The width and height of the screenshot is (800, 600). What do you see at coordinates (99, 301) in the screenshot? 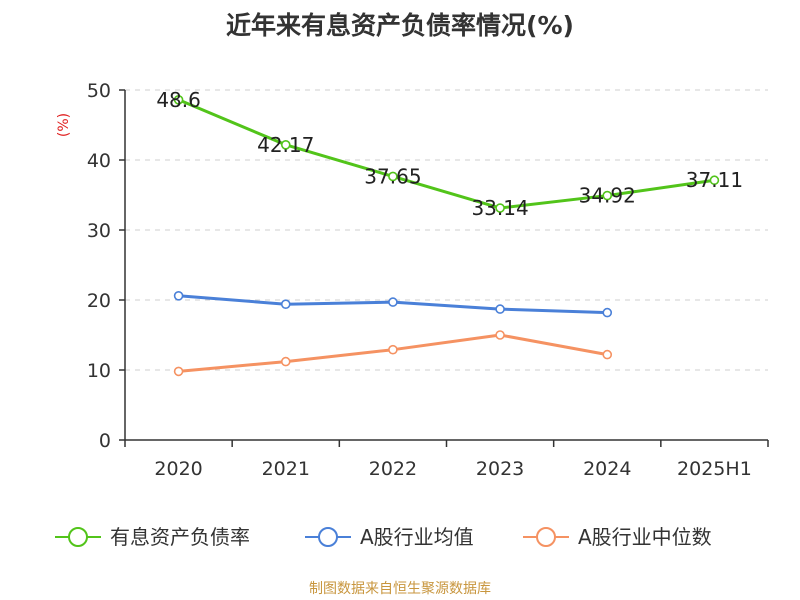
I see `y-tick-label: 20` at bounding box center [99, 301].